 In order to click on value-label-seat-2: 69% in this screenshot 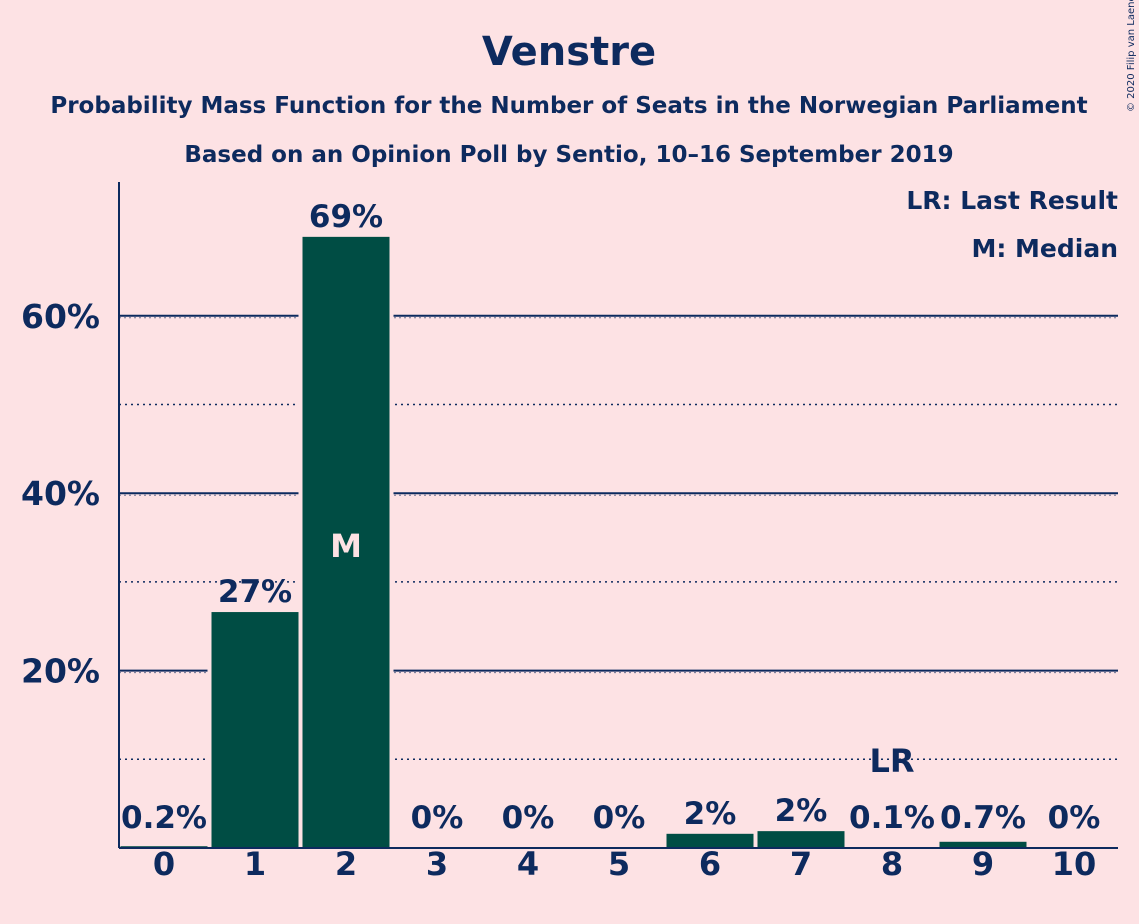, I will do `click(346, 217)`.